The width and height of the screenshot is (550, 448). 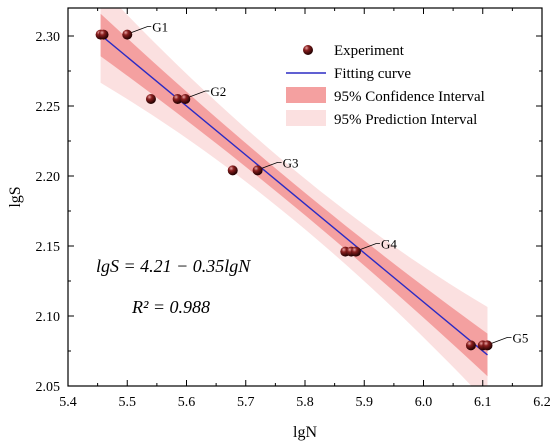 What do you see at coordinates (48, 247) in the screenshot?
I see `y-tick-label: 2.15` at bounding box center [48, 247].